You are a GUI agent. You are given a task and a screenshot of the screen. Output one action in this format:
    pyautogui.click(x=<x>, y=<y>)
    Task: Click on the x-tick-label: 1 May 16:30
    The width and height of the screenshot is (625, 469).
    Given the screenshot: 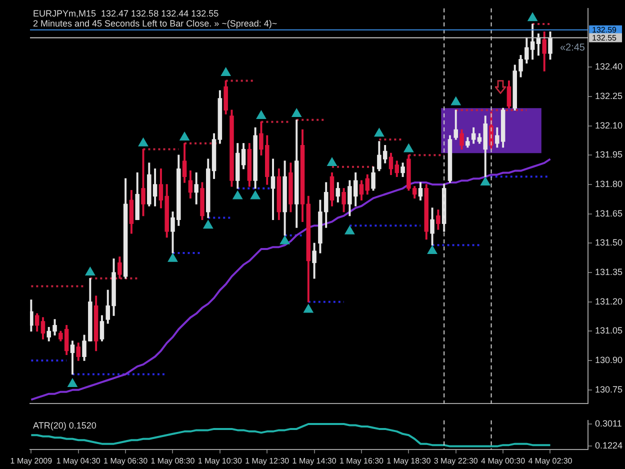 What is the action you would take?
    pyautogui.click(x=361, y=461)
    